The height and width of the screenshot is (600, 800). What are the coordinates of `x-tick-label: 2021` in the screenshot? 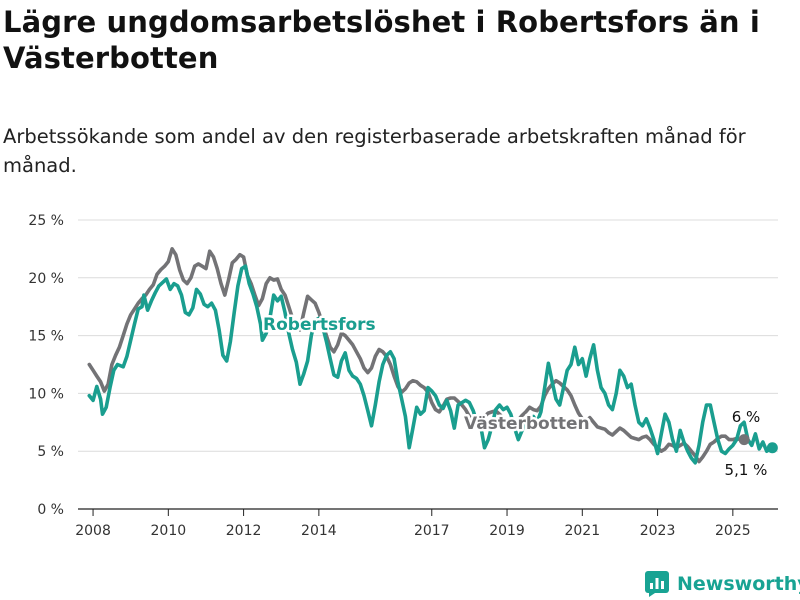 It's located at (582, 531).